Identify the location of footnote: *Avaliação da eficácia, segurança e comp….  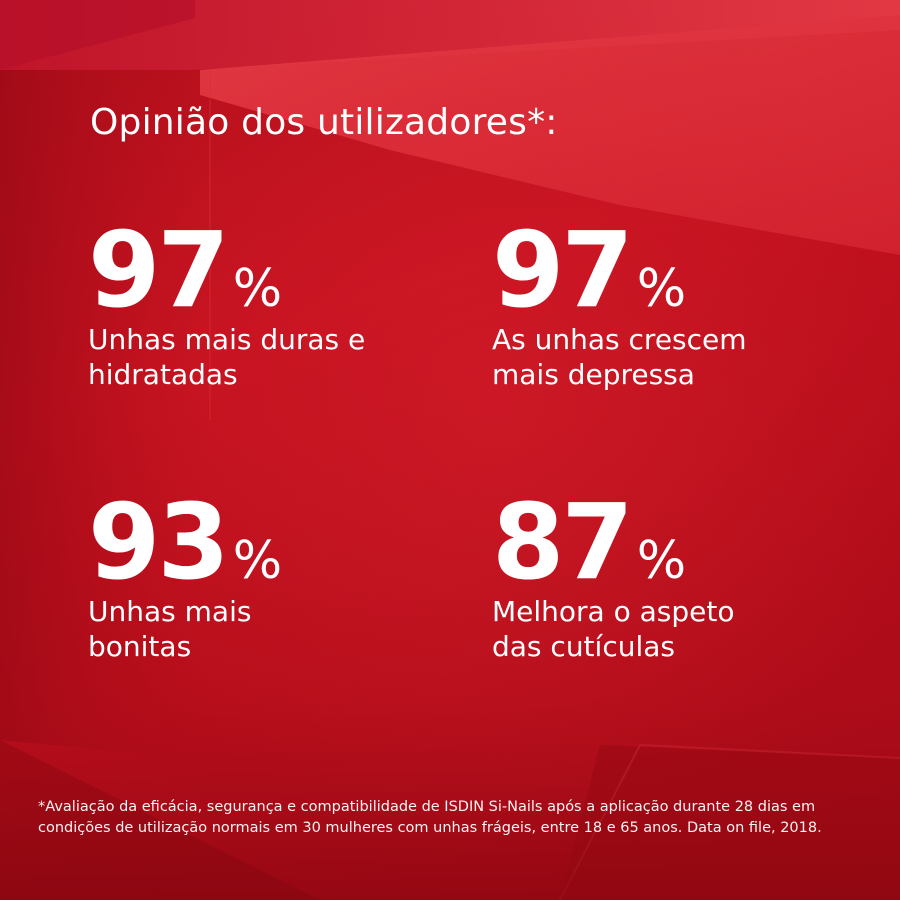
(430, 817).